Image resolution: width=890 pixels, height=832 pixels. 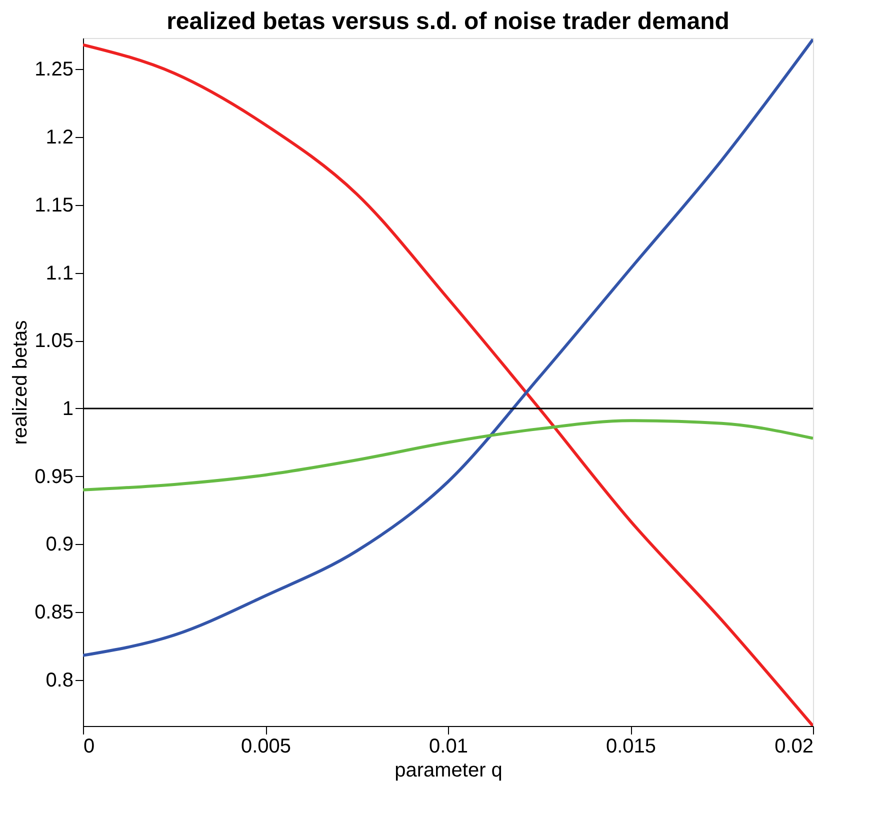 I want to click on line-series, so click(x=448, y=455).